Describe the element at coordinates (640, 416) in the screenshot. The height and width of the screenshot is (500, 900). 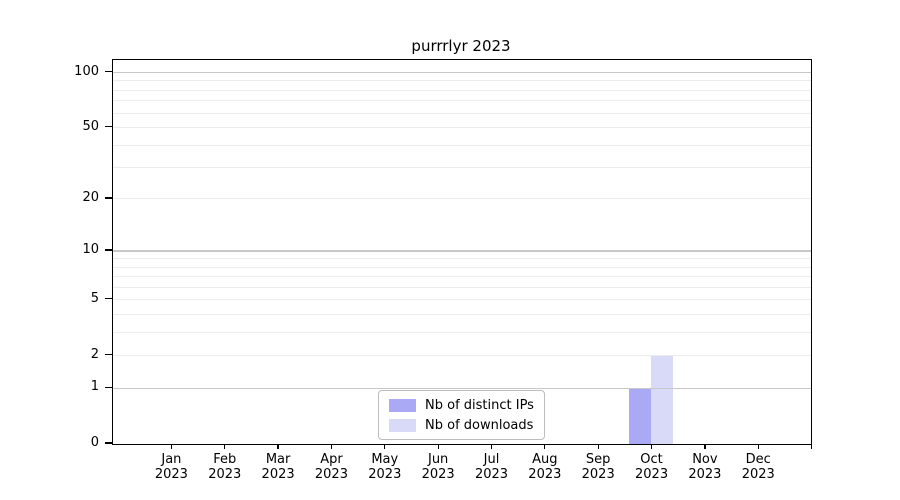
I see `bar-distinct-ips` at that location.